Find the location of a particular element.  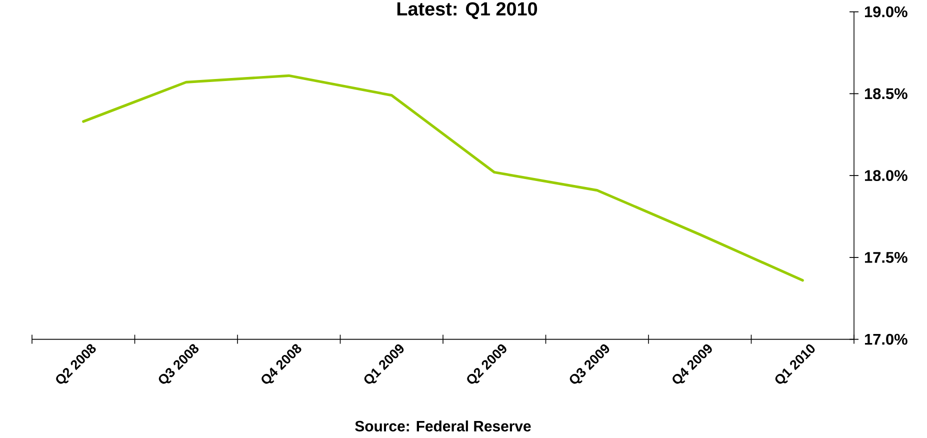

y-tick-label: 18.5% is located at coordinates (886, 94).